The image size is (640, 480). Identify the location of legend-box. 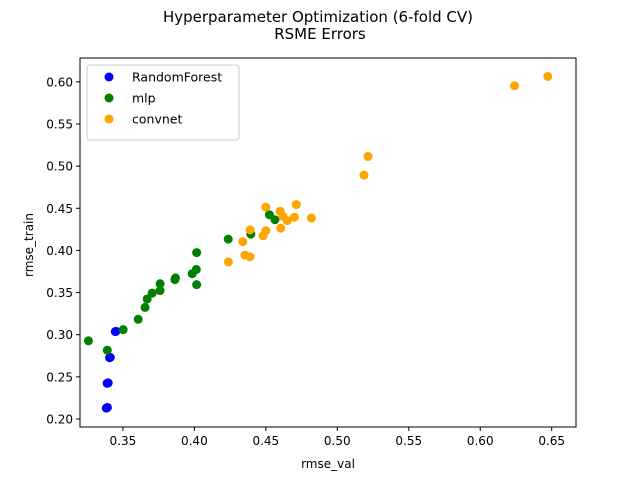
(163, 102).